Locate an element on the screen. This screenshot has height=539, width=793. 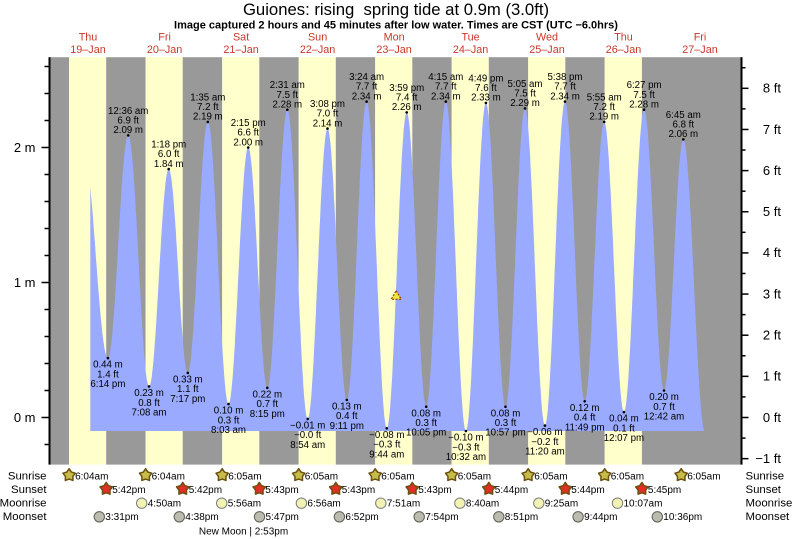
svg-text: 4 ft is located at coordinates (772, 252).